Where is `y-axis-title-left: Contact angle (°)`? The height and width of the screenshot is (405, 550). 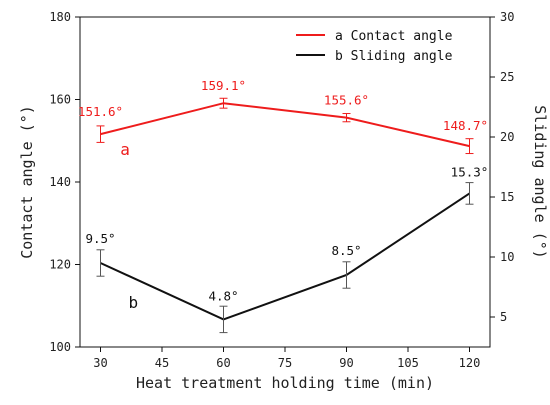
y-axis-title-left: Contact angle (°) is located at coordinates (27, 182).